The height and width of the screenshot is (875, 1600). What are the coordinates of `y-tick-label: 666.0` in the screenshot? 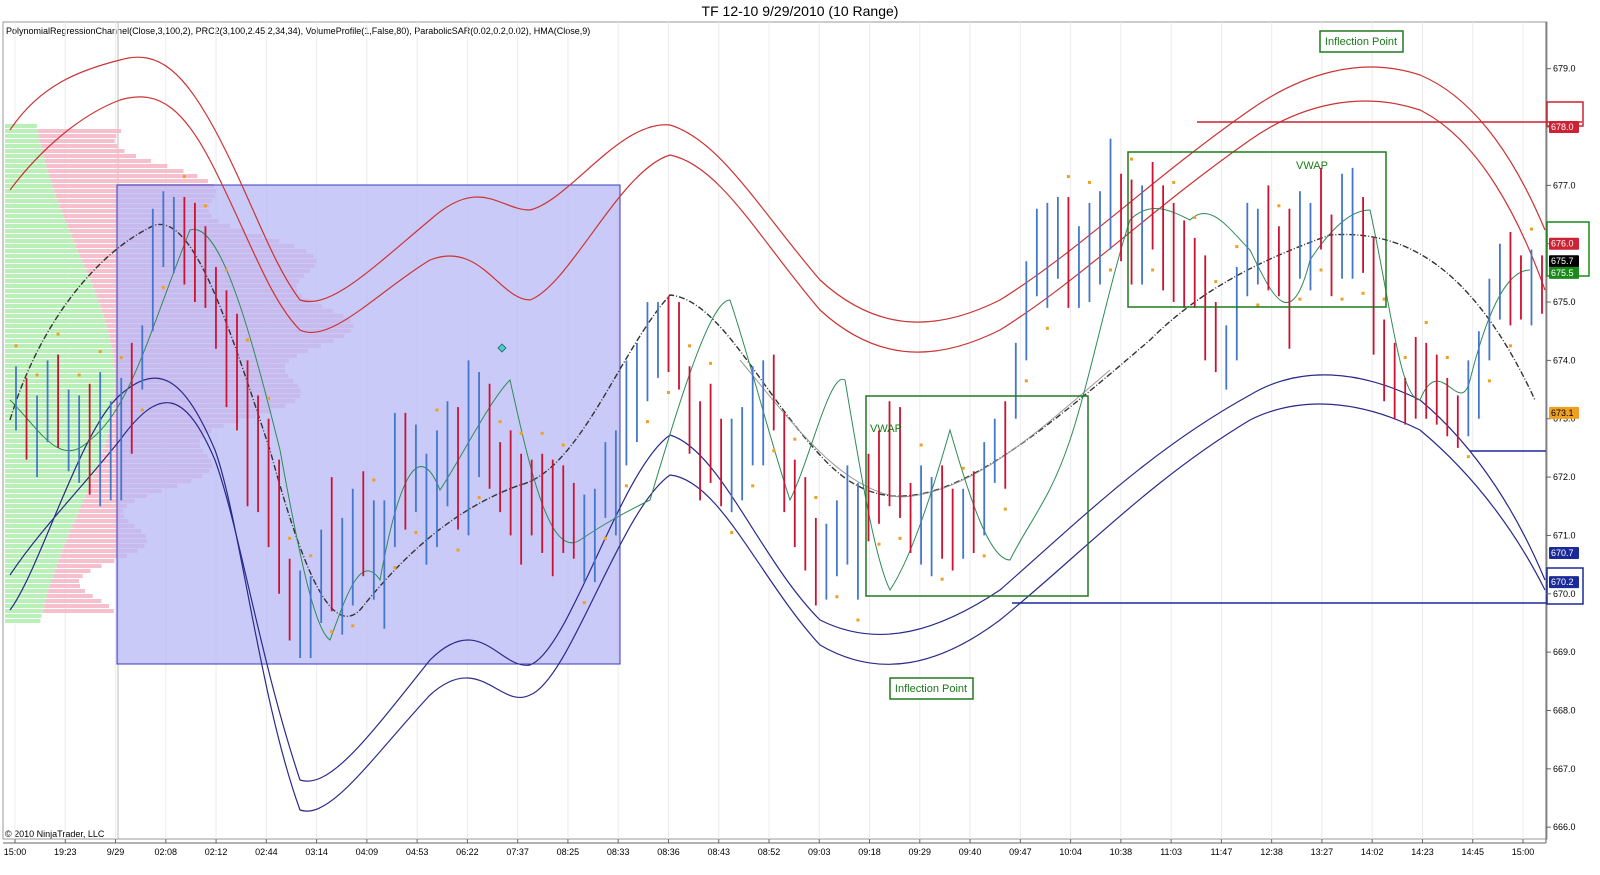 It's located at (1564, 827).